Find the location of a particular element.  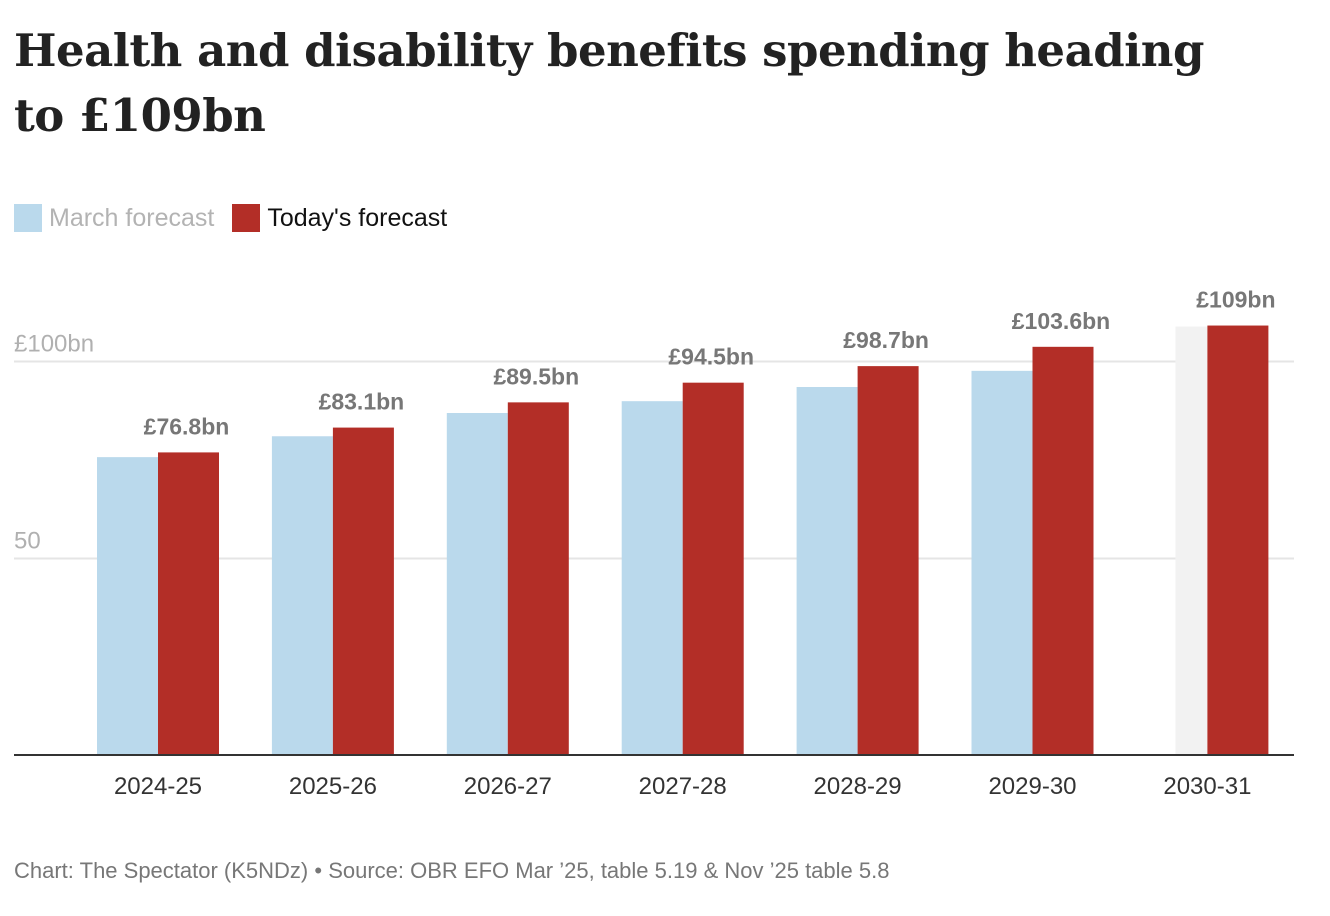

x-tick-label-2029-30: 2029-30 is located at coordinates (1032, 786).